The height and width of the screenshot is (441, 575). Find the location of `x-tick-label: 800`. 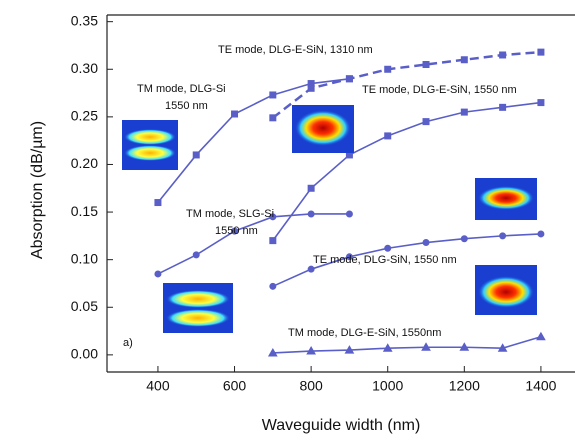

x-tick-label: 800 is located at coordinates (311, 386).